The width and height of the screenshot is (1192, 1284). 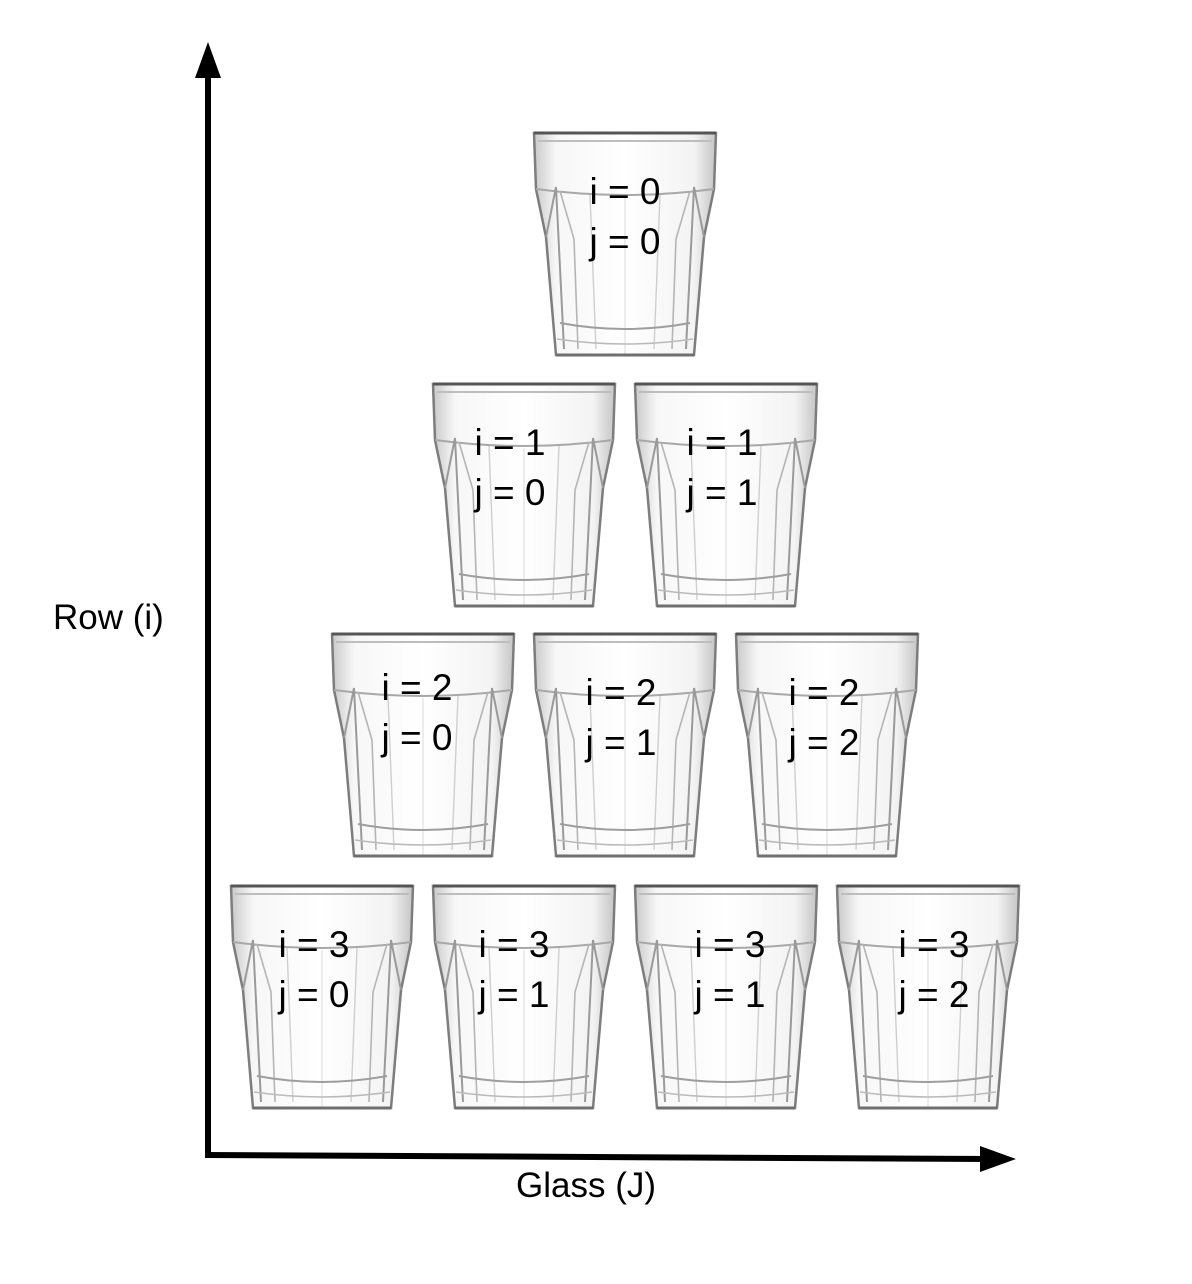 What do you see at coordinates (417, 713) in the screenshot?
I see `glass-label: i = 2 j = 0` at bounding box center [417, 713].